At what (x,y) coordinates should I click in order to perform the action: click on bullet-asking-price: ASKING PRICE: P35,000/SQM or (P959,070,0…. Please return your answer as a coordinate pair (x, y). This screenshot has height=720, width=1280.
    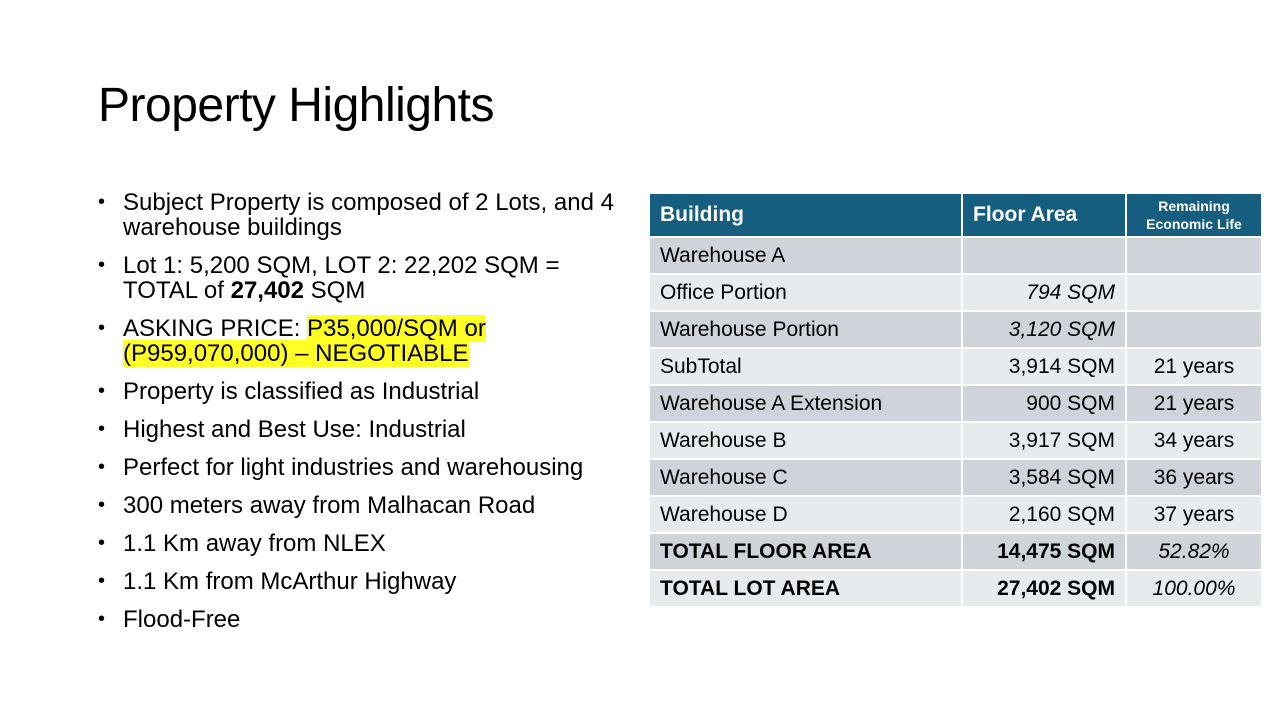
    Looking at the image, I should click on (368, 341).